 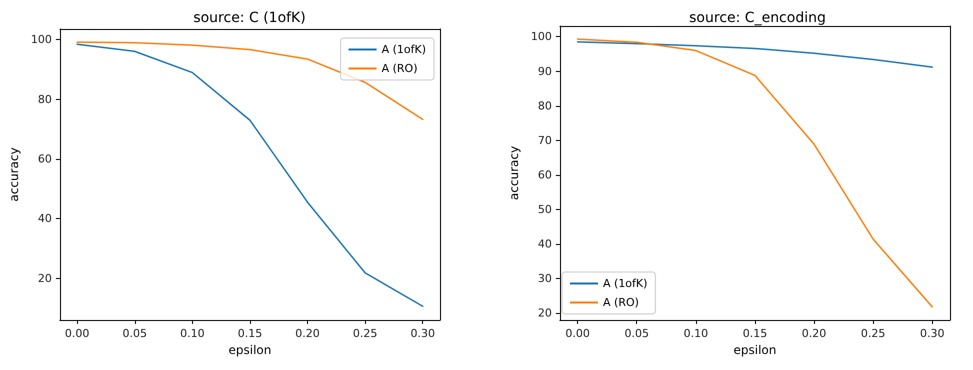 I want to click on y-tick-label: 90, so click(x=545, y=71).